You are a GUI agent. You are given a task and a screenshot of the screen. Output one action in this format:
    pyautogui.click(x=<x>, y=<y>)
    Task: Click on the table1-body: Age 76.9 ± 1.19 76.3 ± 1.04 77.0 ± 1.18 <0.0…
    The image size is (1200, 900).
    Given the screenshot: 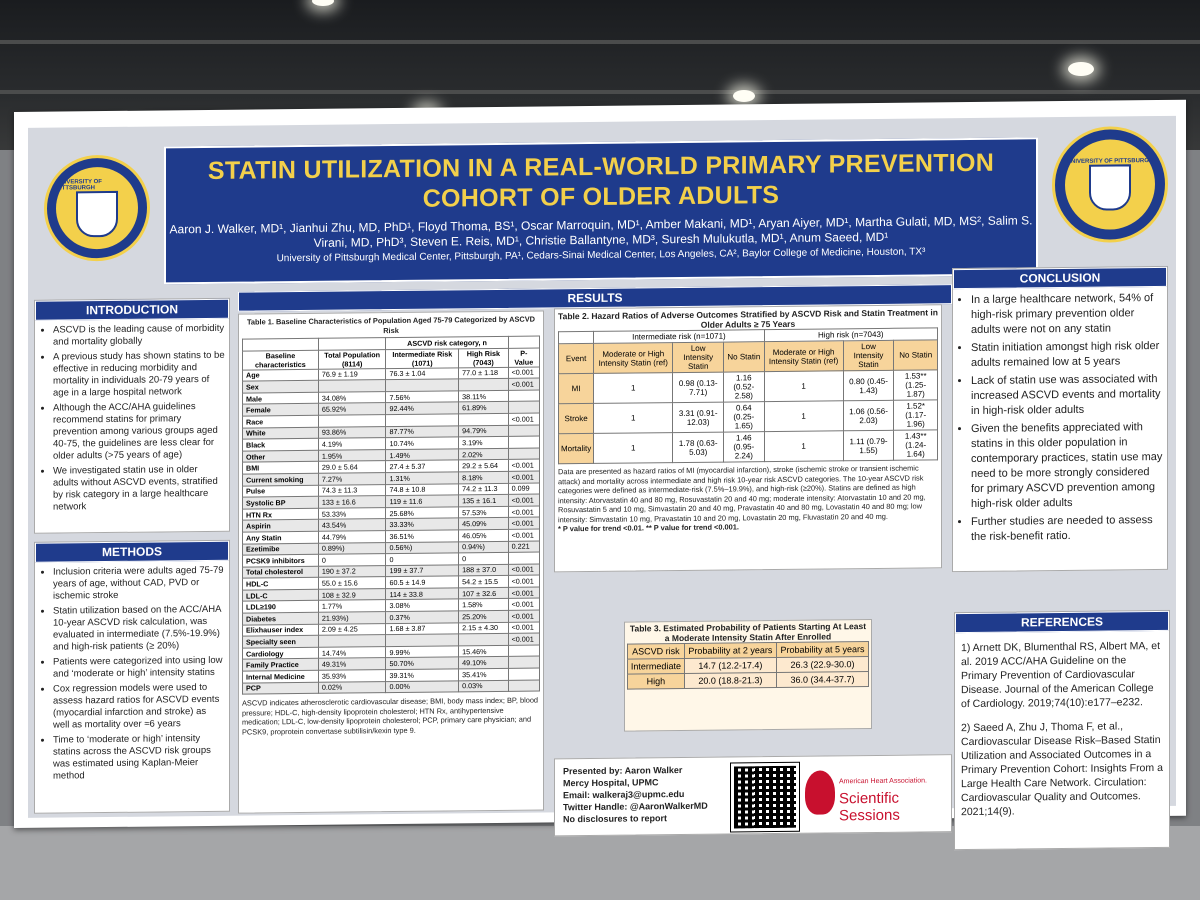 What is the action you would take?
    pyautogui.click(x=391, y=530)
    